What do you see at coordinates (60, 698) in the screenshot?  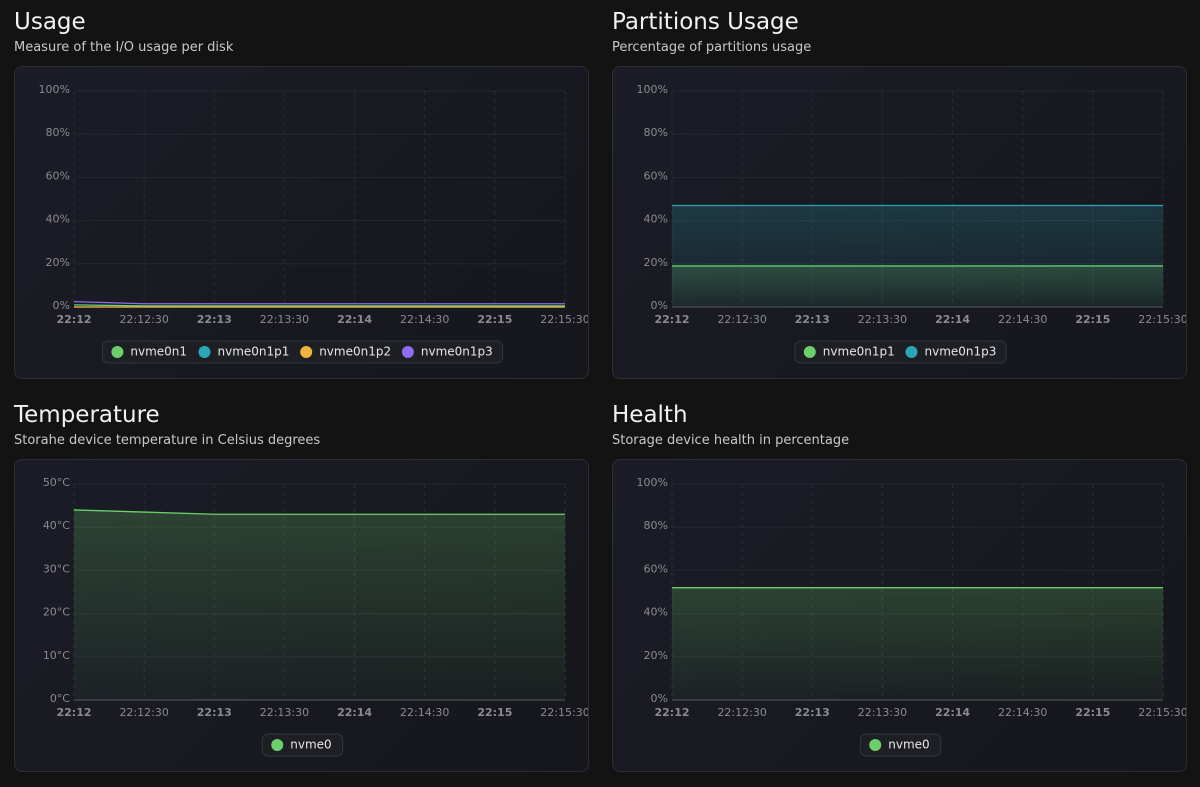 I see `y-tick-label: 0°C` at bounding box center [60, 698].